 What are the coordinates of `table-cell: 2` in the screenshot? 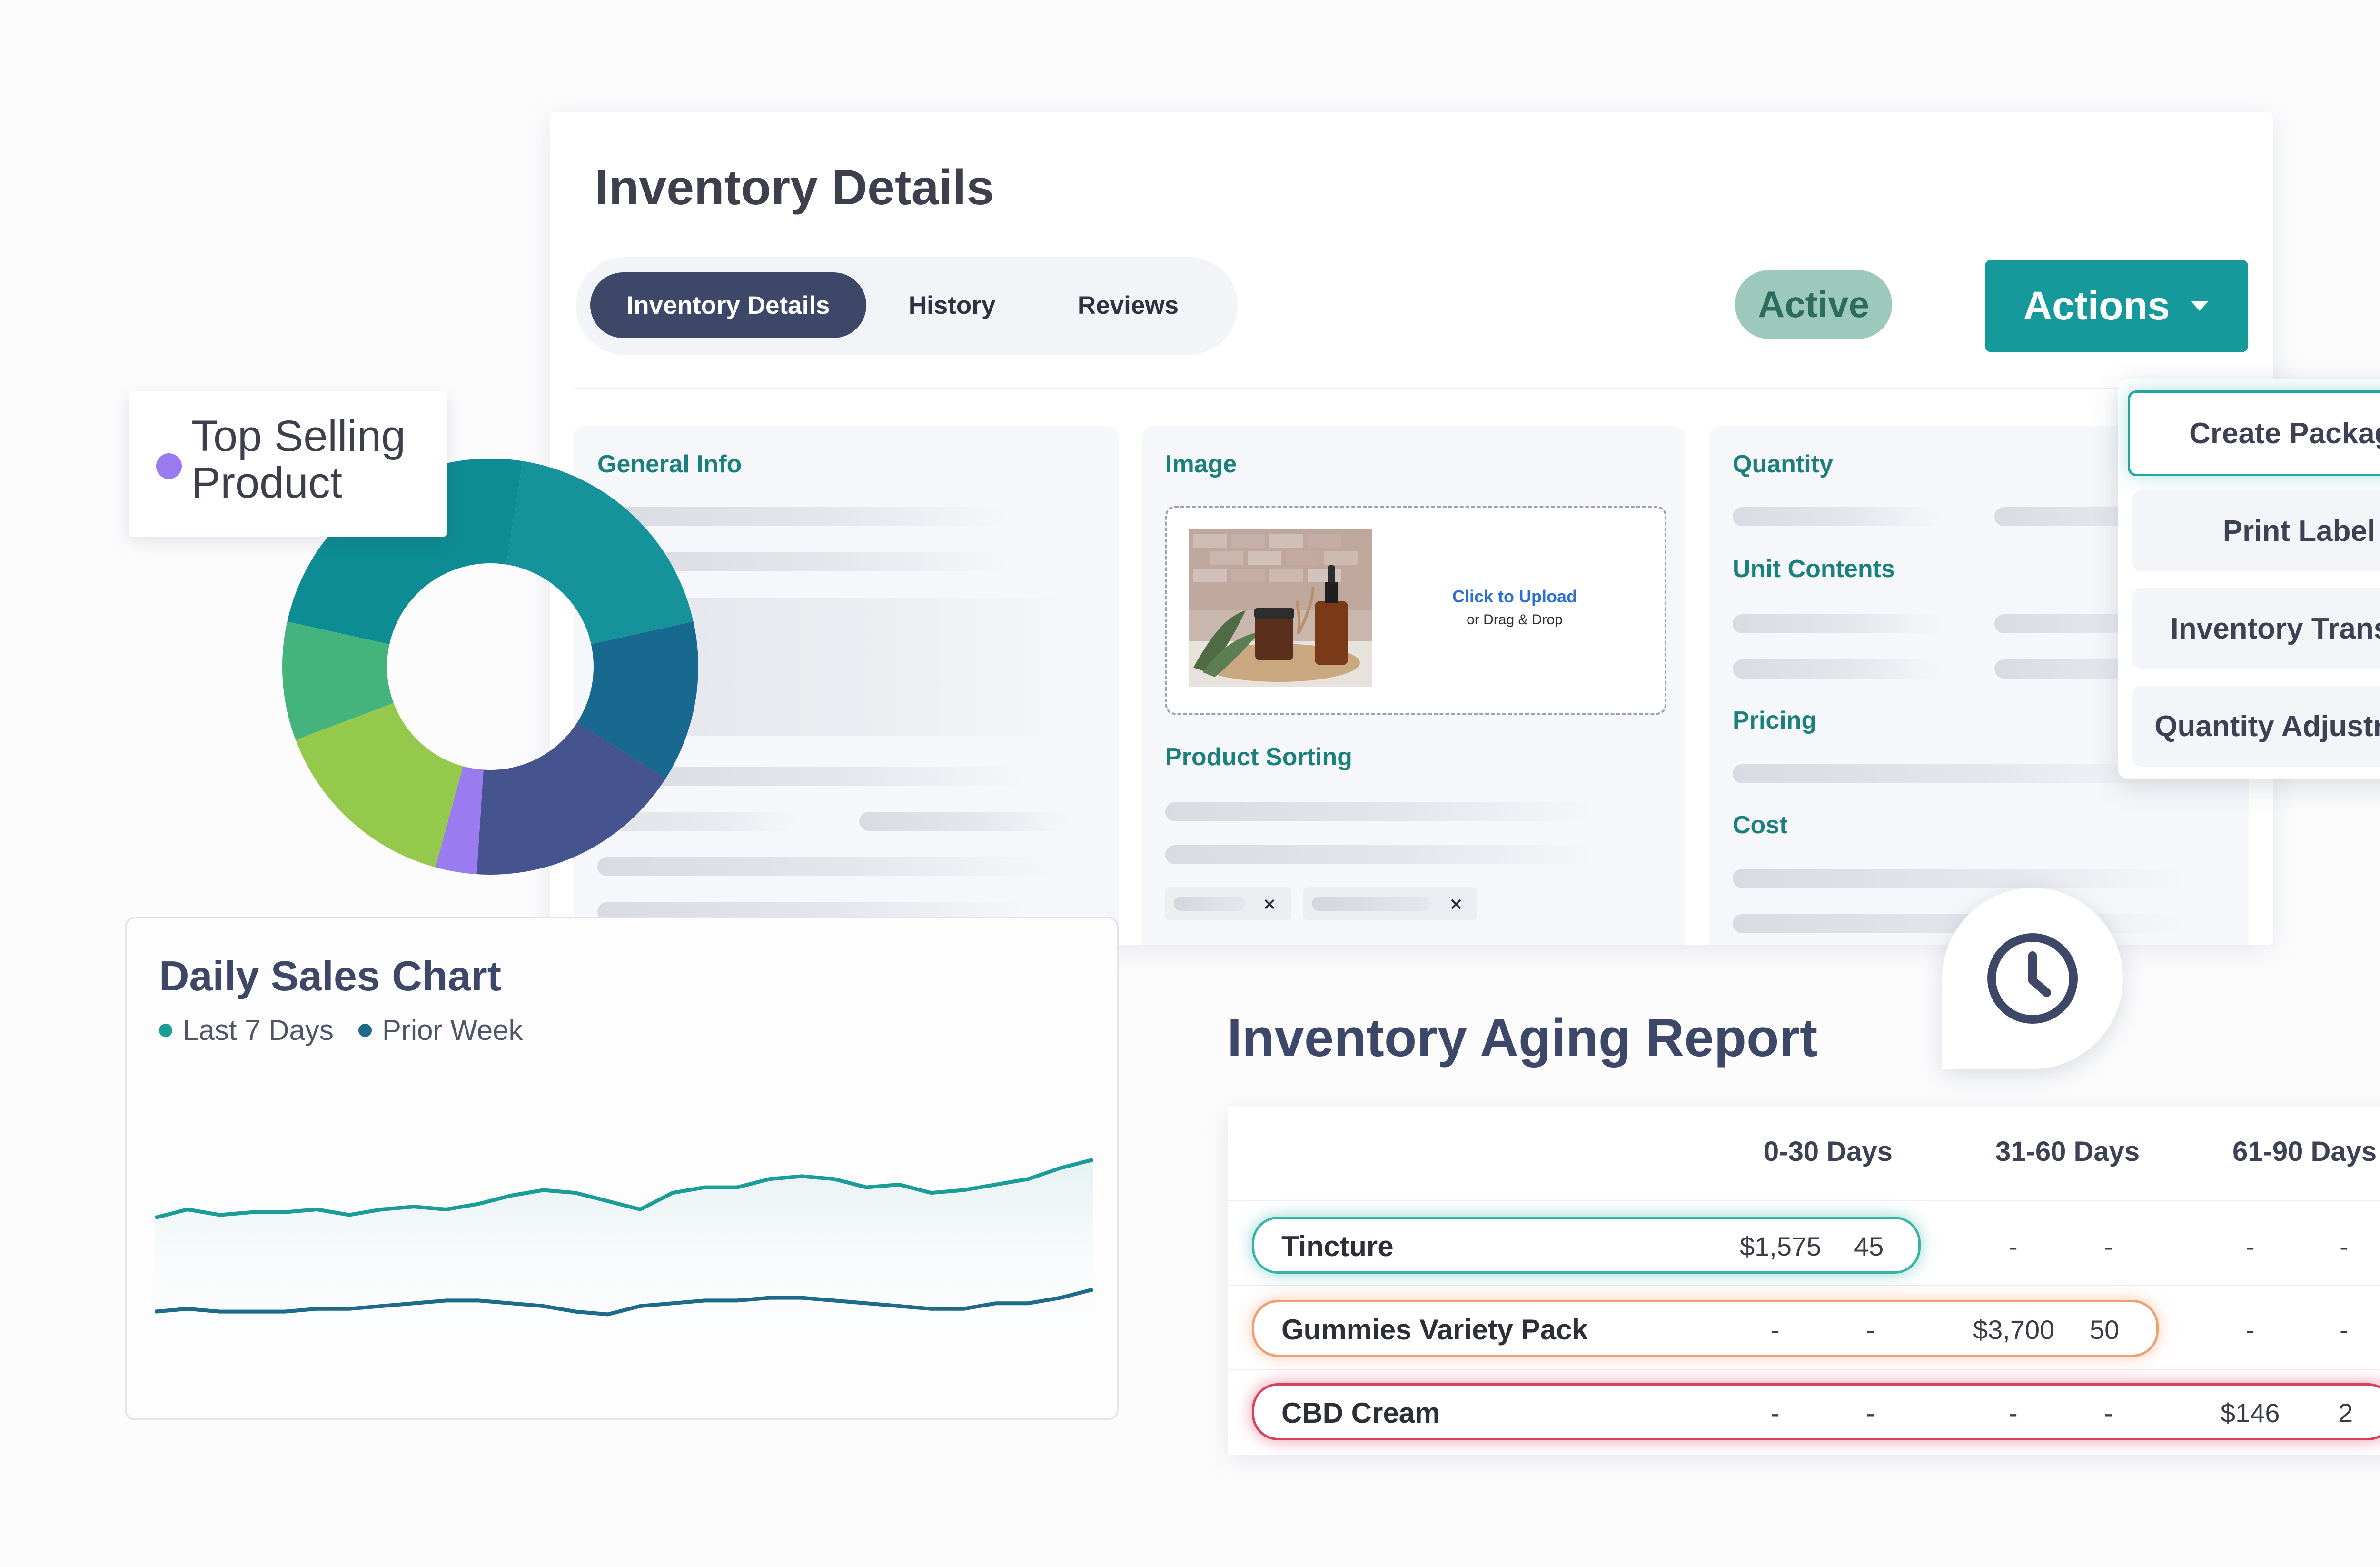 It's located at (2345, 1413).